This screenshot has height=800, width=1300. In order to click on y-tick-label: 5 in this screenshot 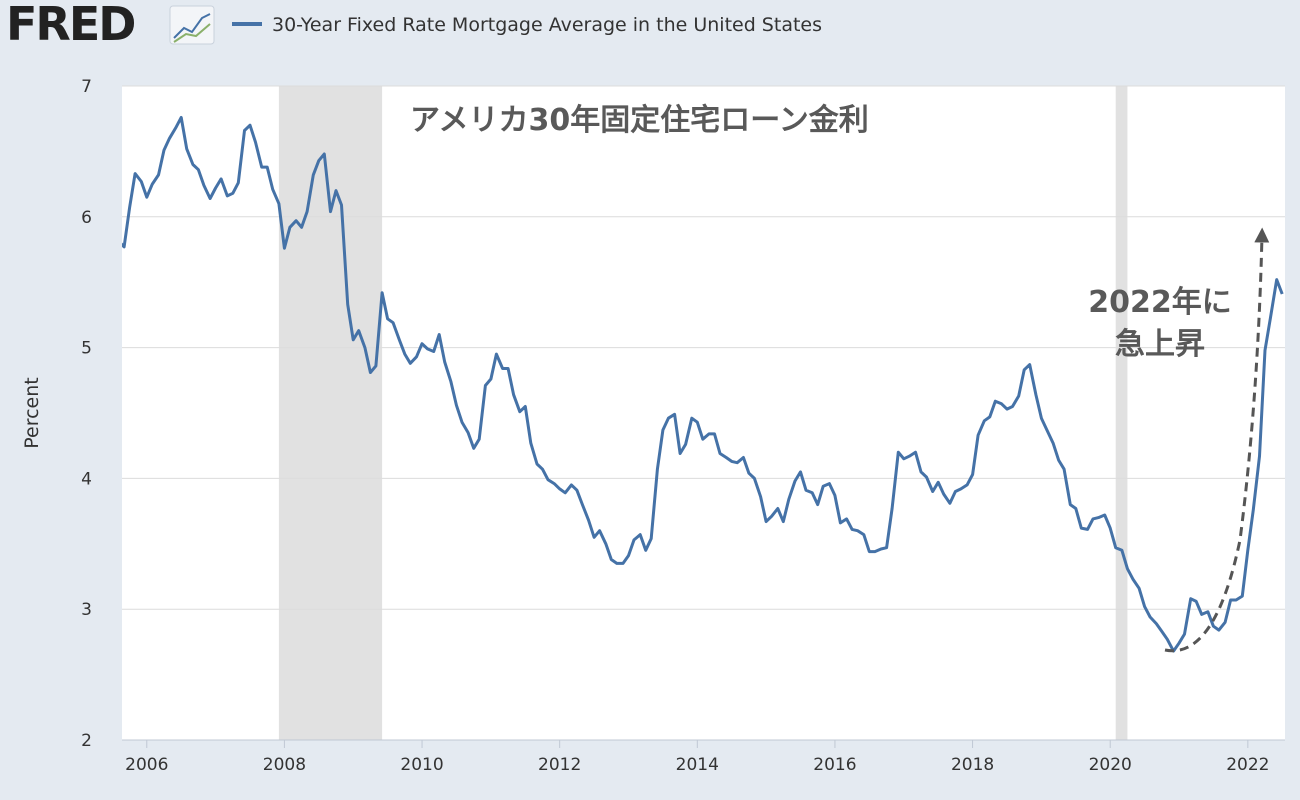, I will do `click(86, 349)`.